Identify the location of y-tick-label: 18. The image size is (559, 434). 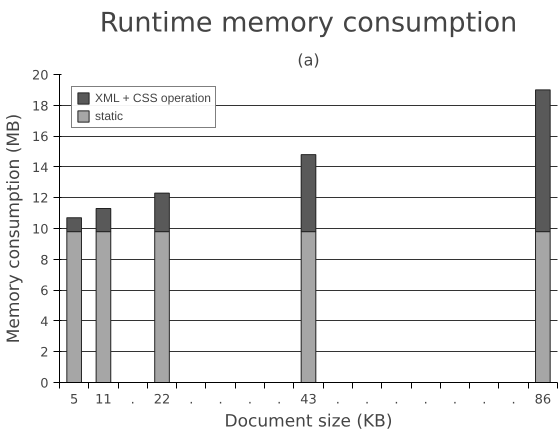
(40, 106).